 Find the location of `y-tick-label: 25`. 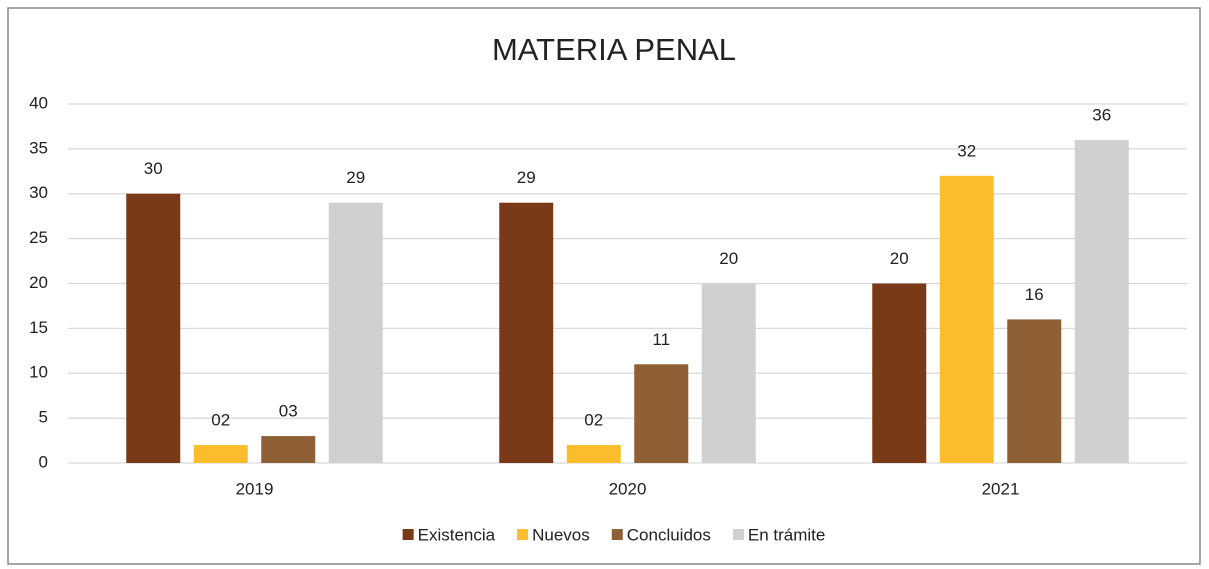

y-tick-label: 25 is located at coordinates (38, 237).